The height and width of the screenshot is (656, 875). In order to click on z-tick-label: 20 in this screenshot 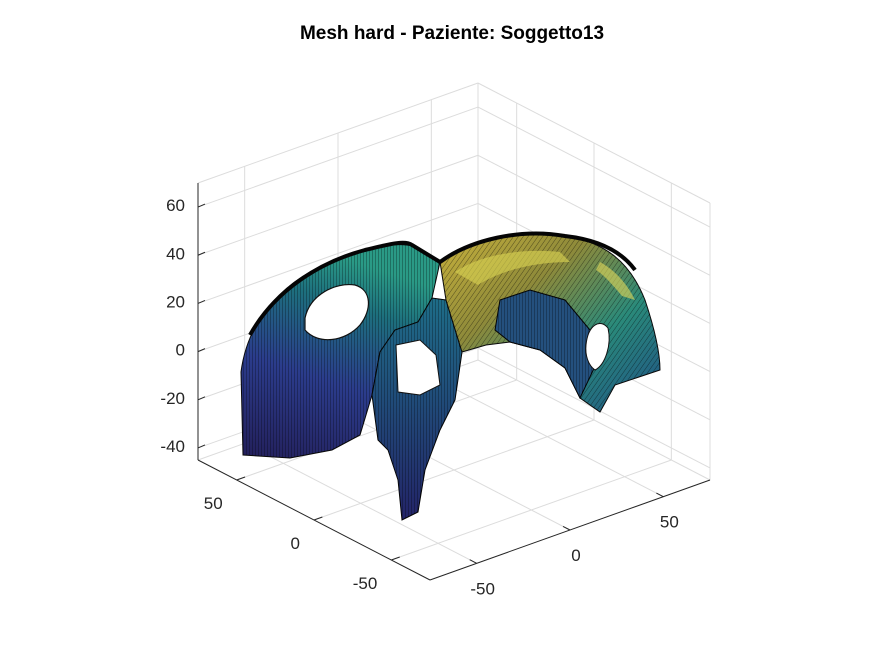, I will do `click(175, 301)`.